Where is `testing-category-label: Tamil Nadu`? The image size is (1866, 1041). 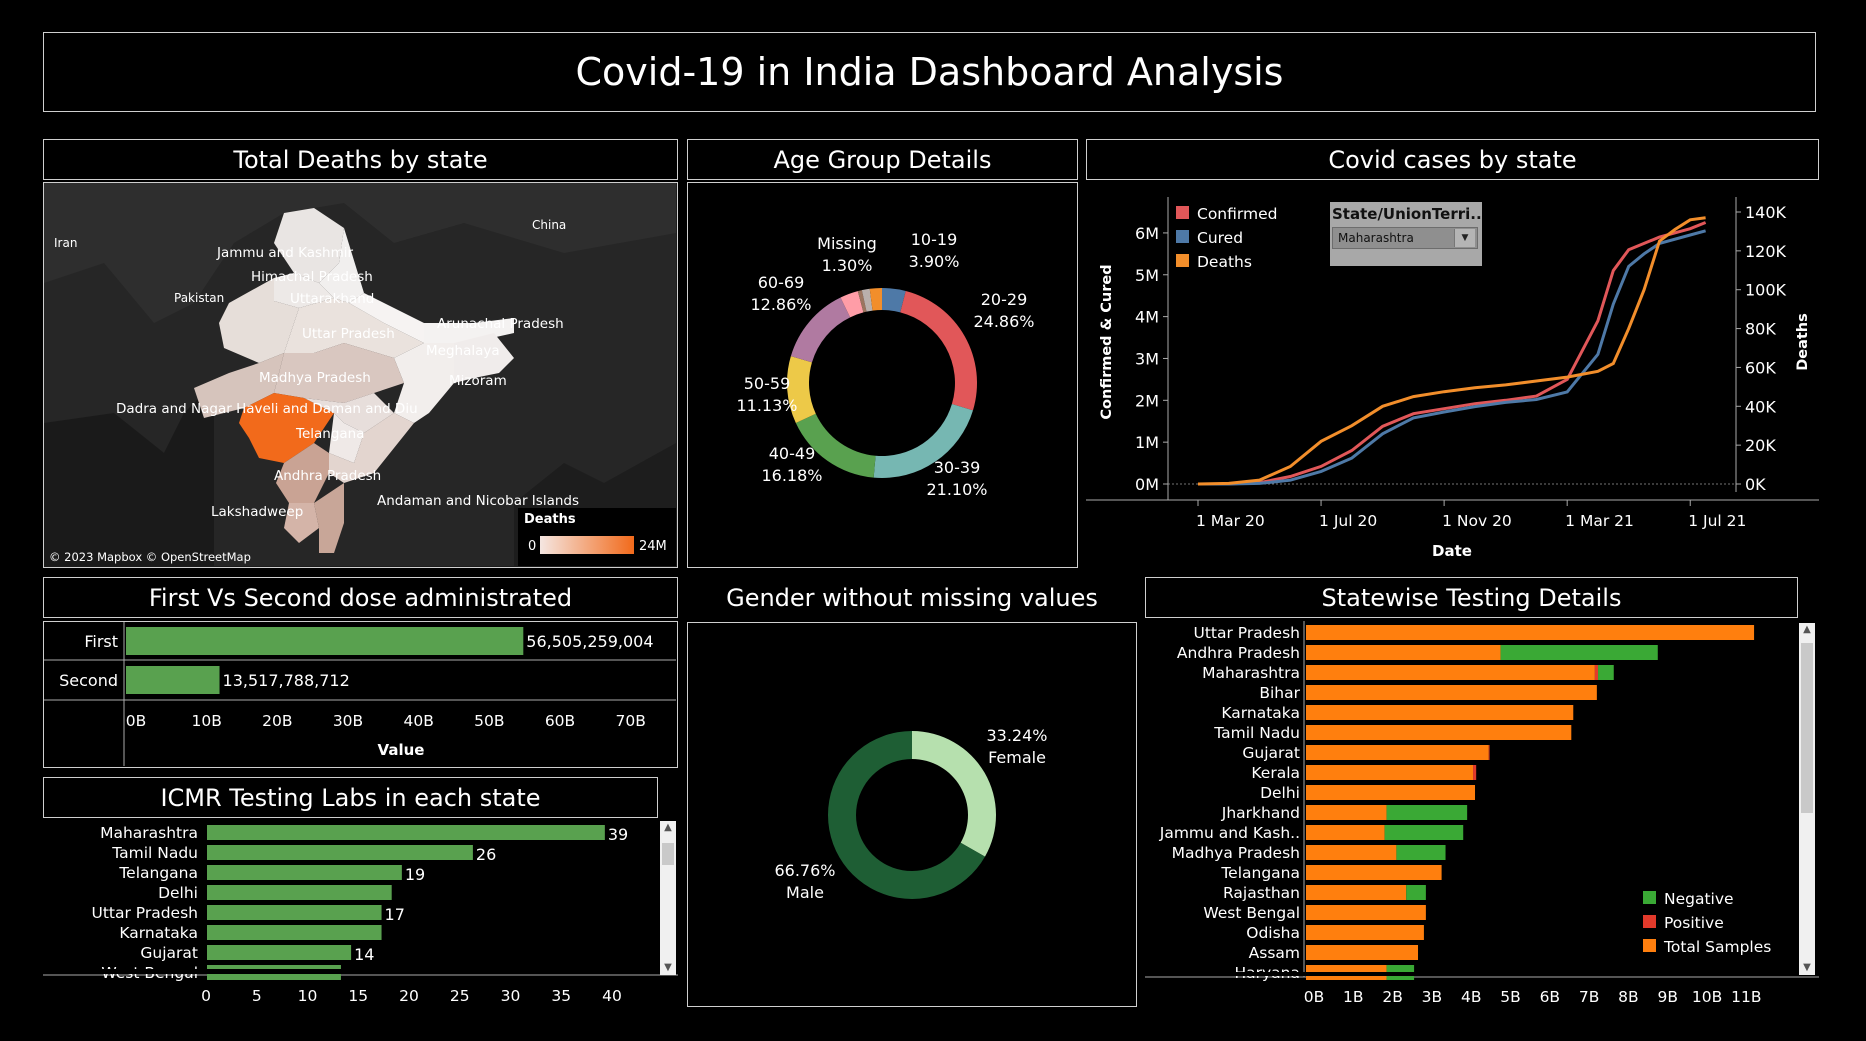 testing-category-label: Tamil Nadu is located at coordinates (1256, 733).